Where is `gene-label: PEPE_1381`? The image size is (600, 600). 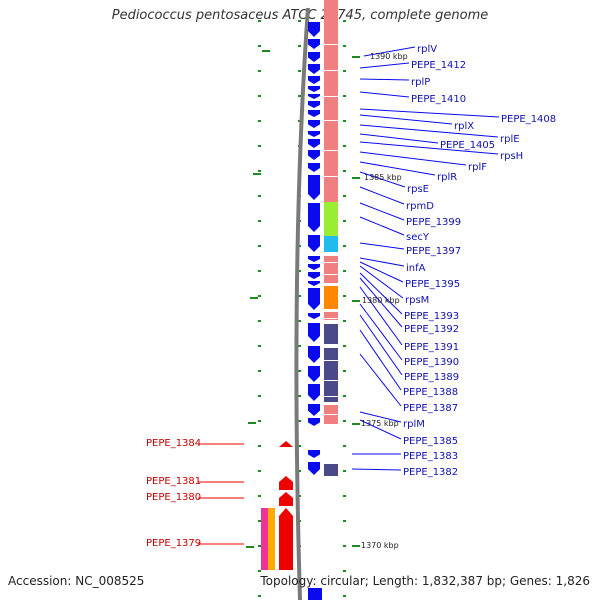
gene-label: PEPE_1381 is located at coordinates (174, 481).